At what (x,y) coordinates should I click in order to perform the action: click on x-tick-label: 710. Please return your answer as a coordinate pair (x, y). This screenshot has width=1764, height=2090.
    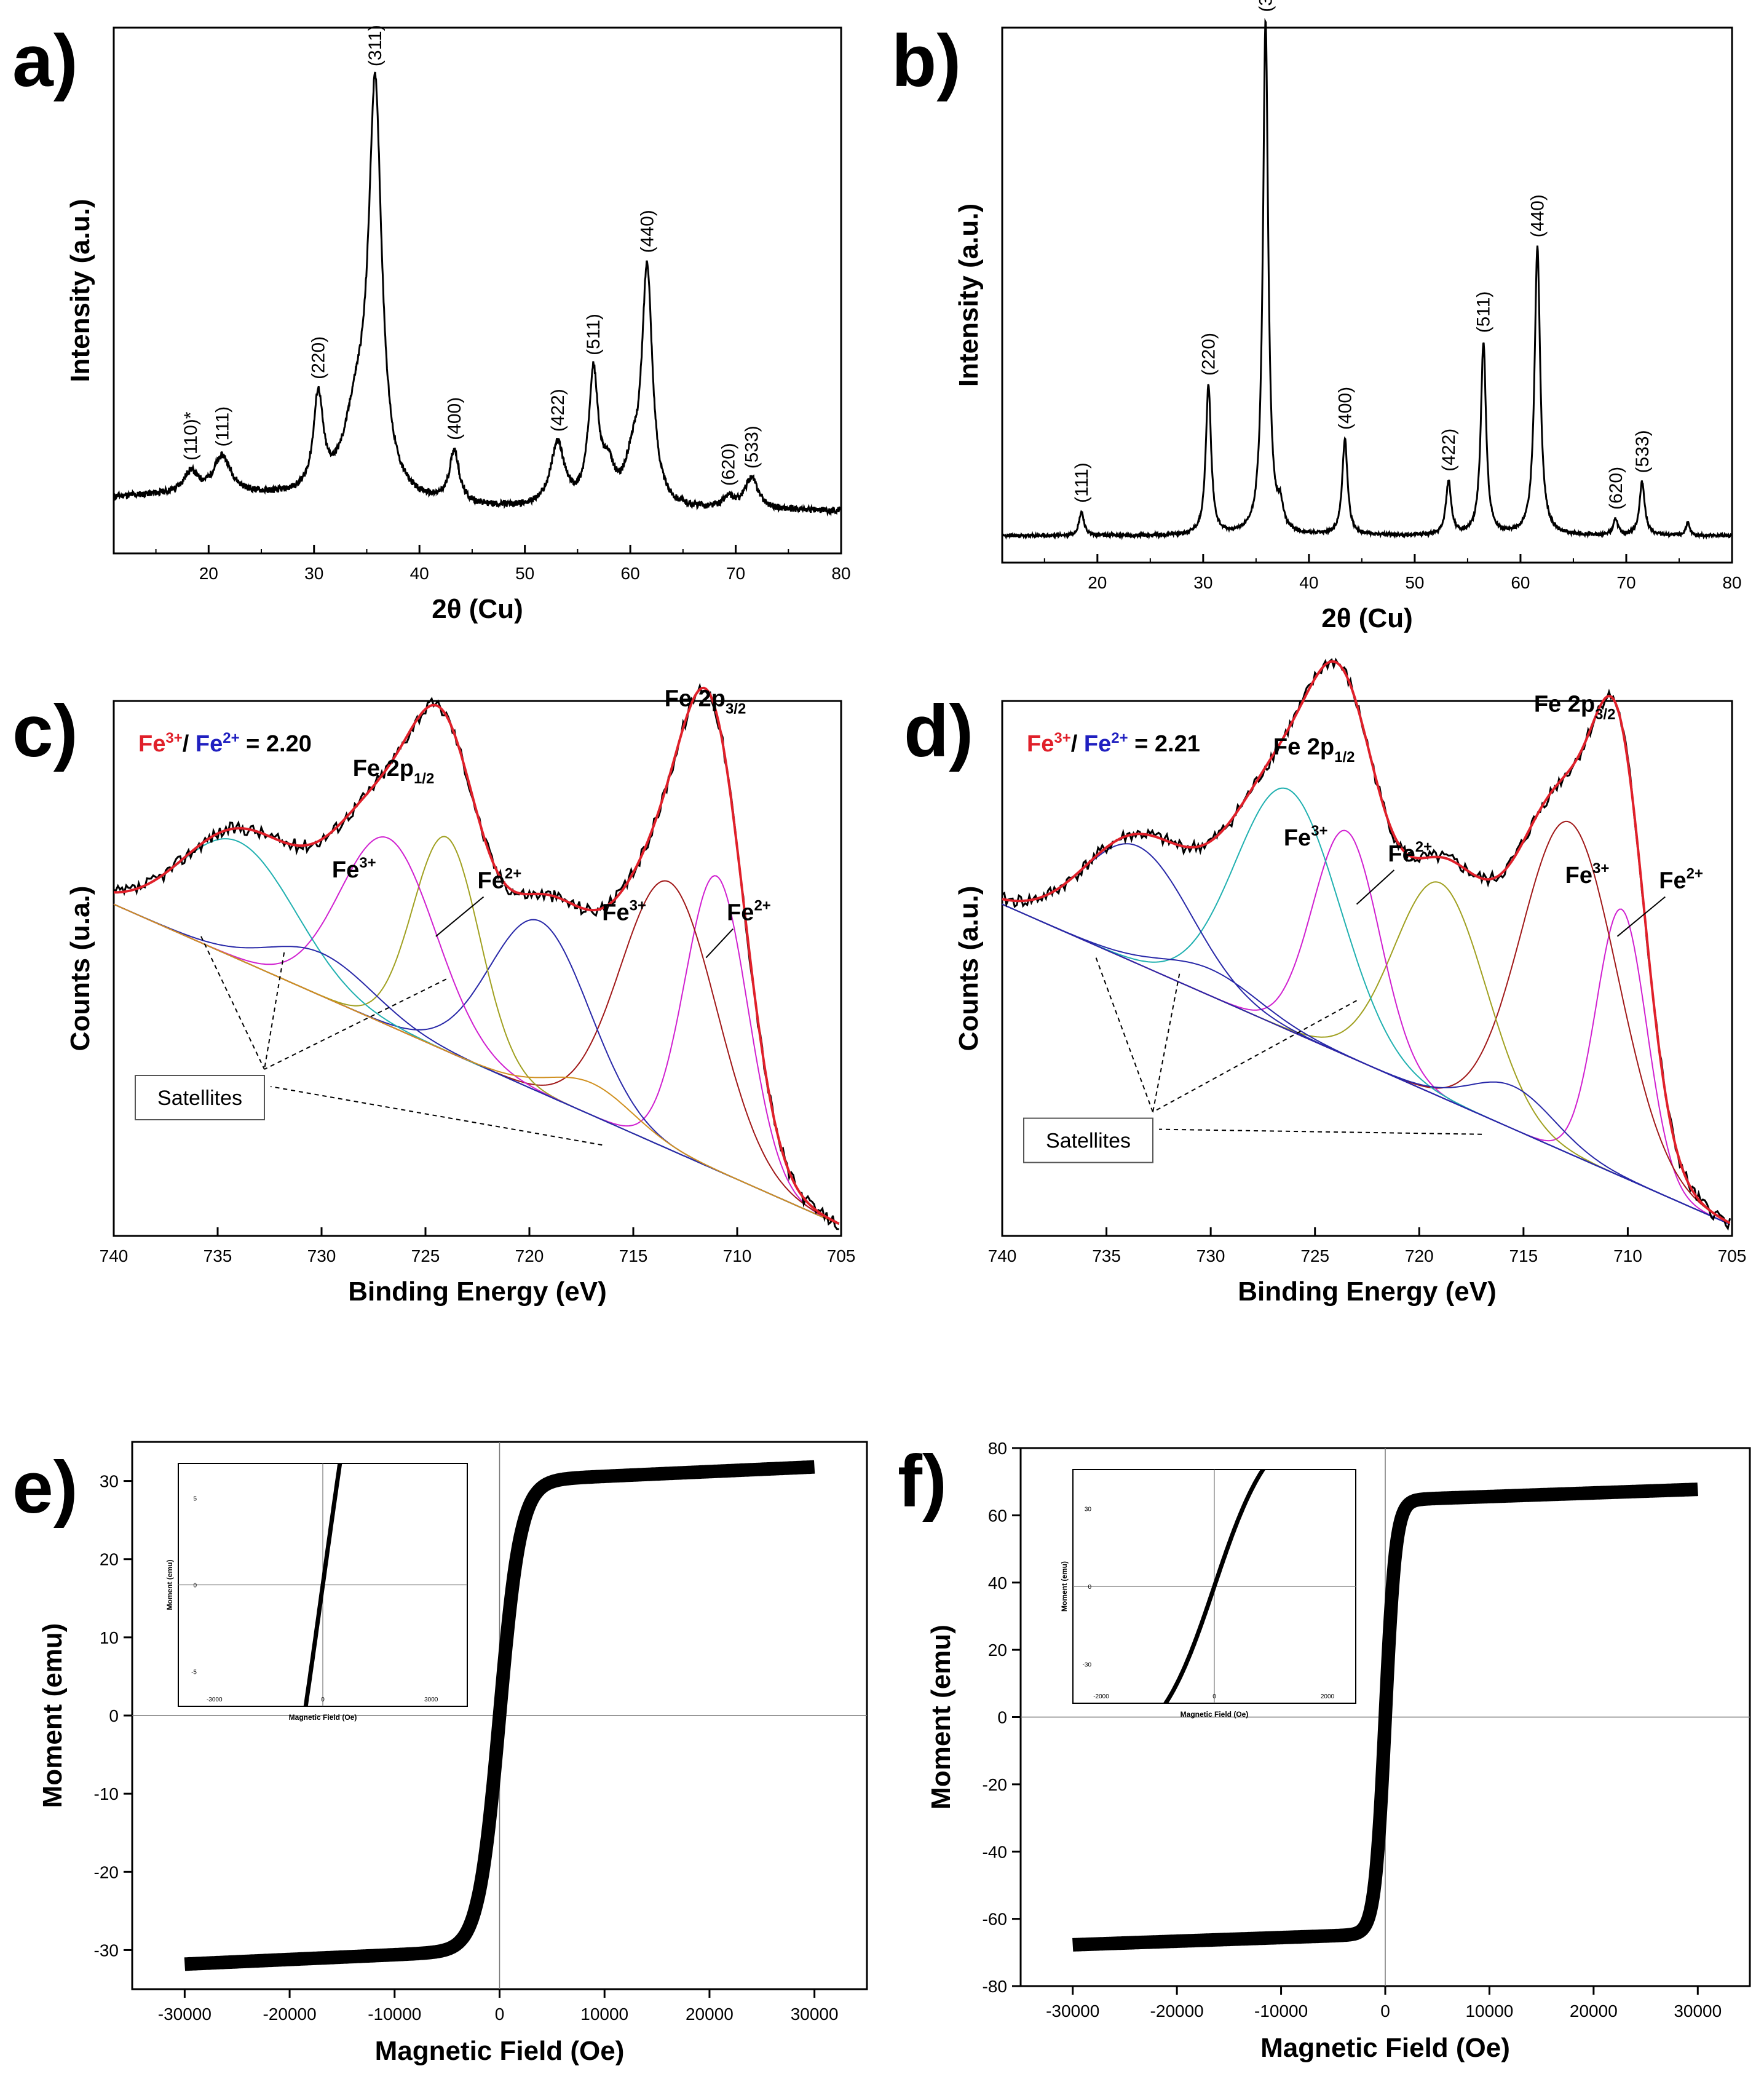
    Looking at the image, I should click on (737, 1255).